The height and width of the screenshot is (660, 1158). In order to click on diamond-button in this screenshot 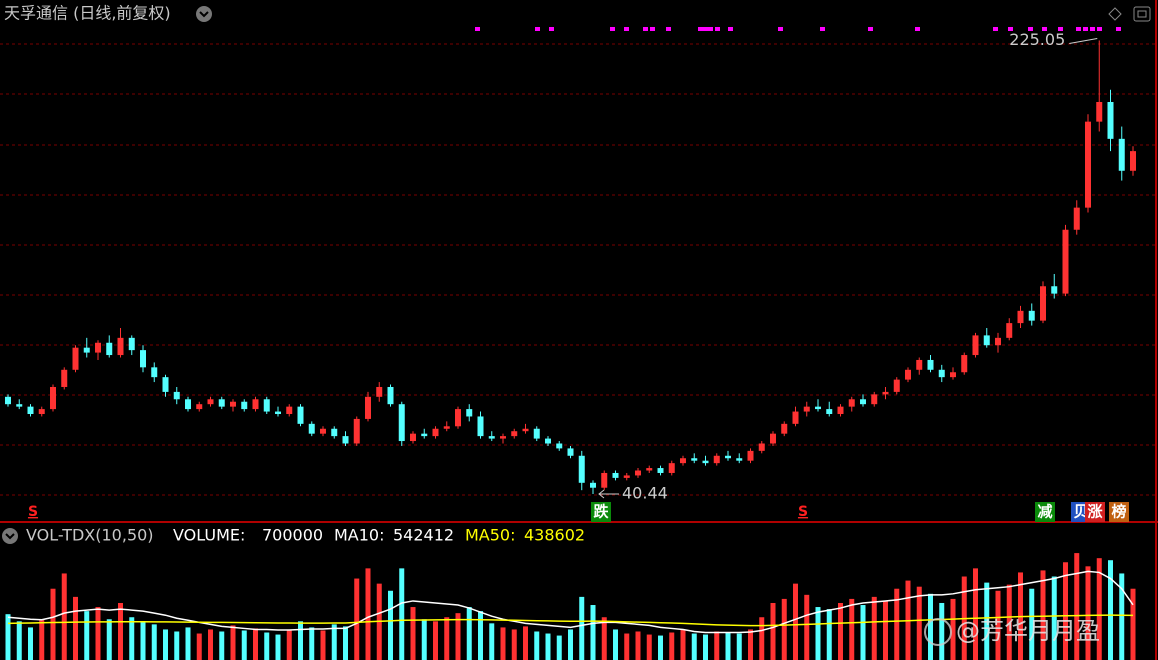, I will do `click(1115, 14)`.